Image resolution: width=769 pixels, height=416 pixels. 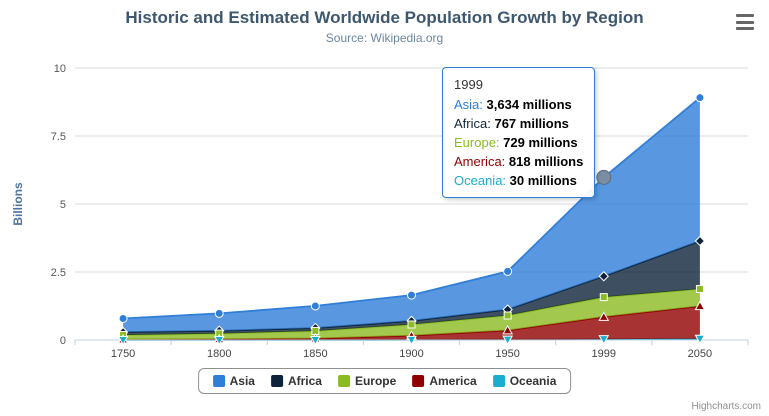 What do you see at coordinates (60, 69) in the screenshot?
I see `y-tick-label: 10` at bounding box center [60, 69].